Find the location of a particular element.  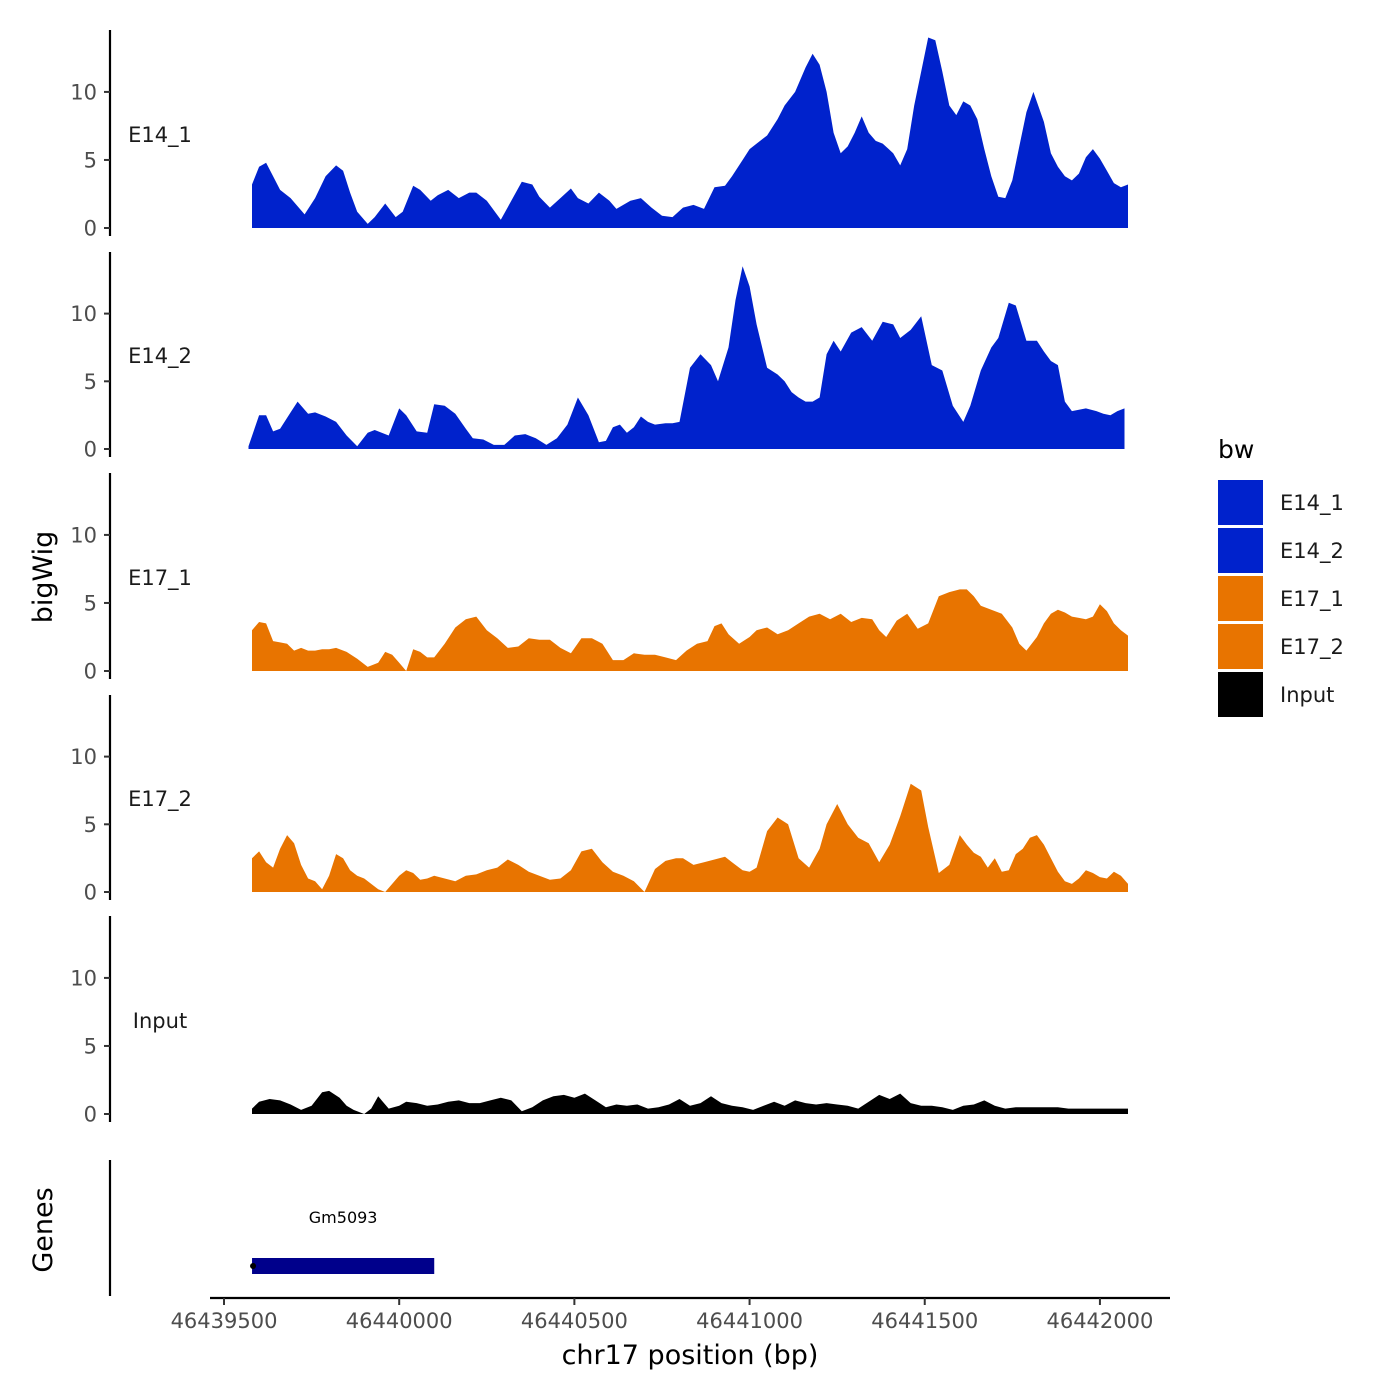

y-axis-title: bigWig is located at coordinates (43, 577).